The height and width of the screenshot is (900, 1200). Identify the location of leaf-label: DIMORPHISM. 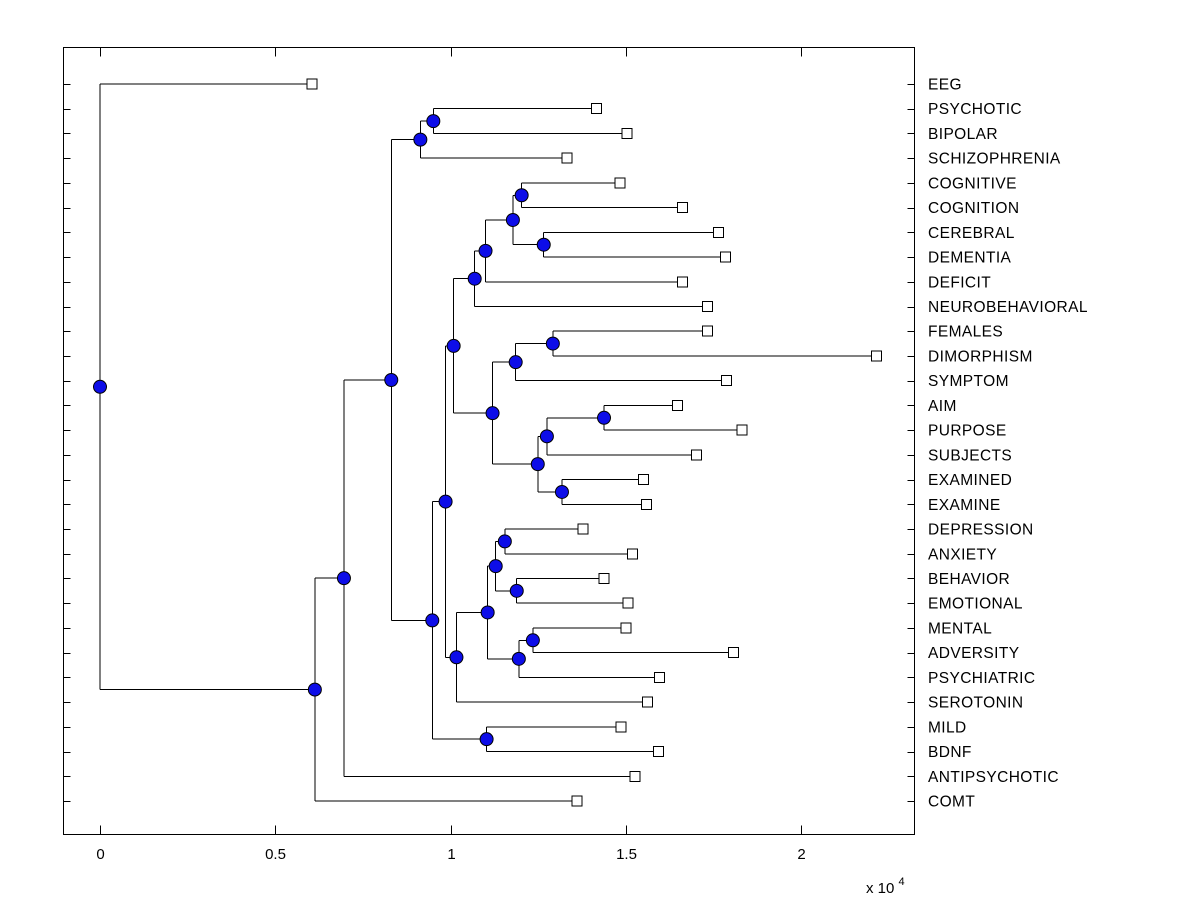
(980, 356).